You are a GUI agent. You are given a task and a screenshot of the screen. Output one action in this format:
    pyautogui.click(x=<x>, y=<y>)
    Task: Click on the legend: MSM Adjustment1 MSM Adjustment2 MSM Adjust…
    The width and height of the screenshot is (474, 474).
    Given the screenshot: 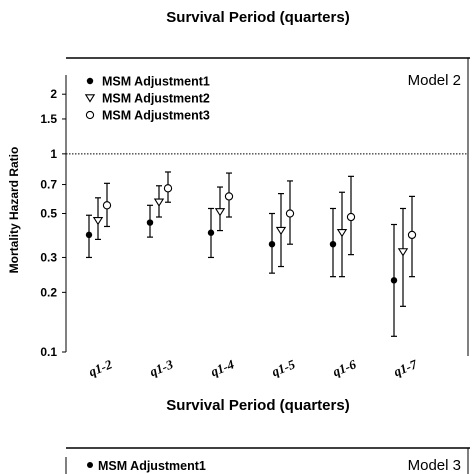 What is the action you would take?
    pyautogui.click(x=147, y=99)
    